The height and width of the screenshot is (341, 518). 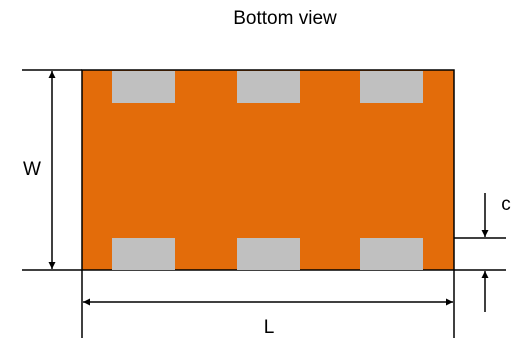 I want to click on pad-top-right, so click(x=391, y=87).